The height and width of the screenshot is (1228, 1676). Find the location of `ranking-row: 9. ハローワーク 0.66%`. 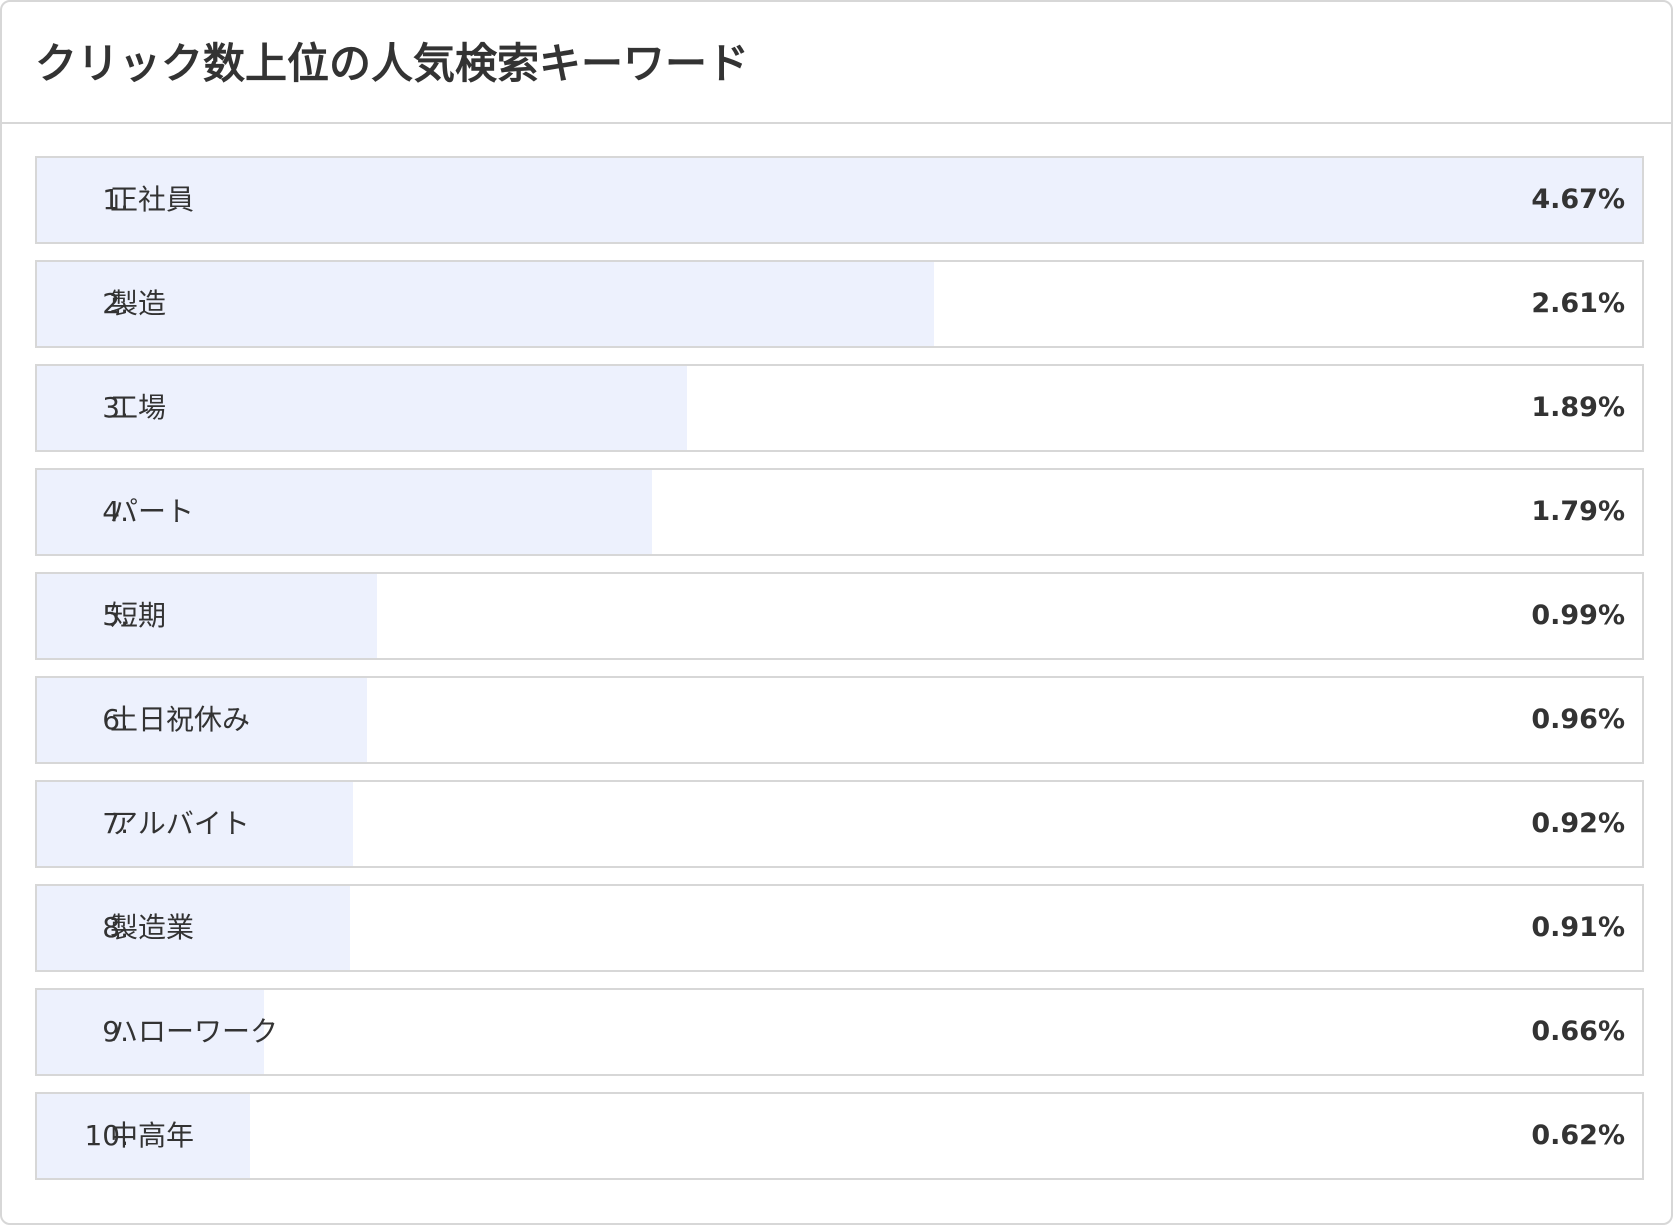

ranking-row: 9. ハローワーク 0.66% is located at coordinates (839, 1032).